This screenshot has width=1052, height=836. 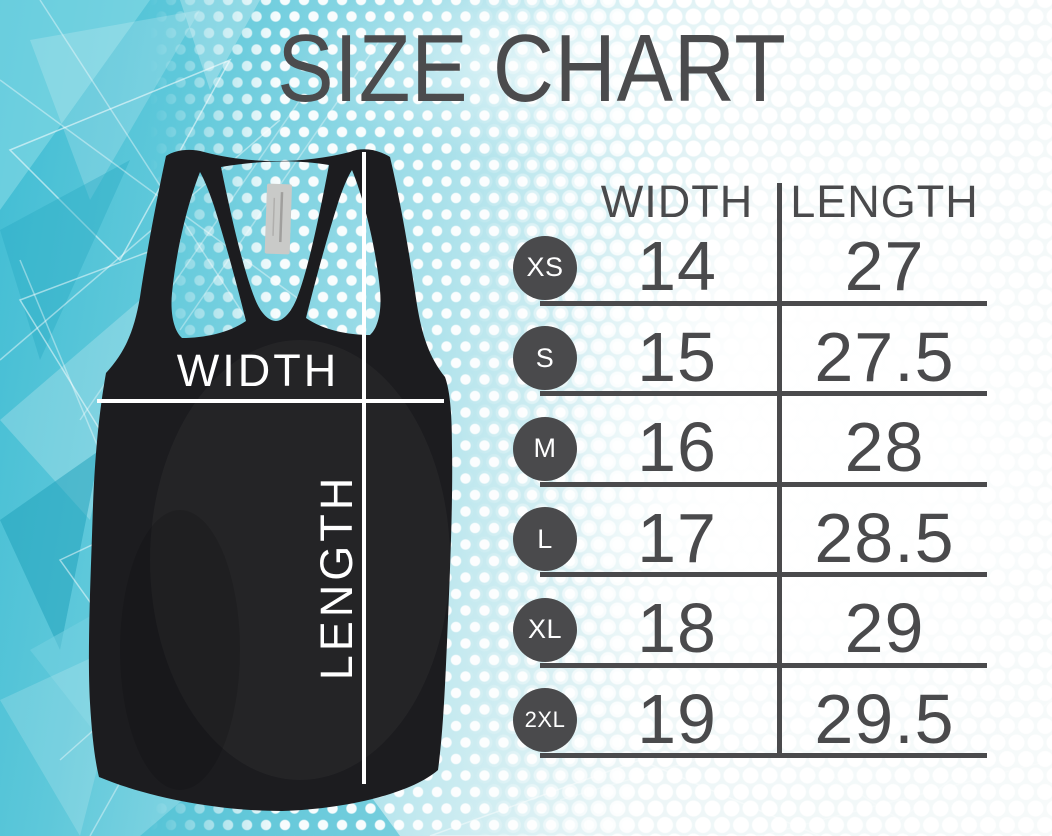 What do you see at coordinates (545, 267) in the screenshot?
I see `size-badge: XS` at bounding box center [545, 267].